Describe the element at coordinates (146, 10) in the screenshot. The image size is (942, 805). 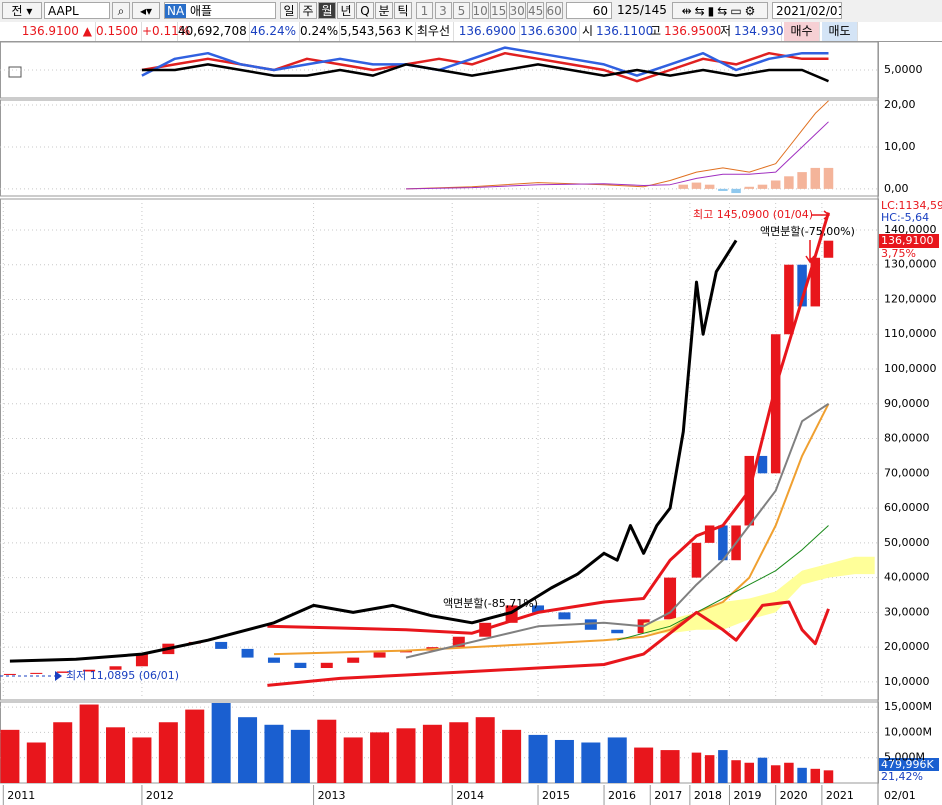
I see `sound-button: ◂▾` at that location.